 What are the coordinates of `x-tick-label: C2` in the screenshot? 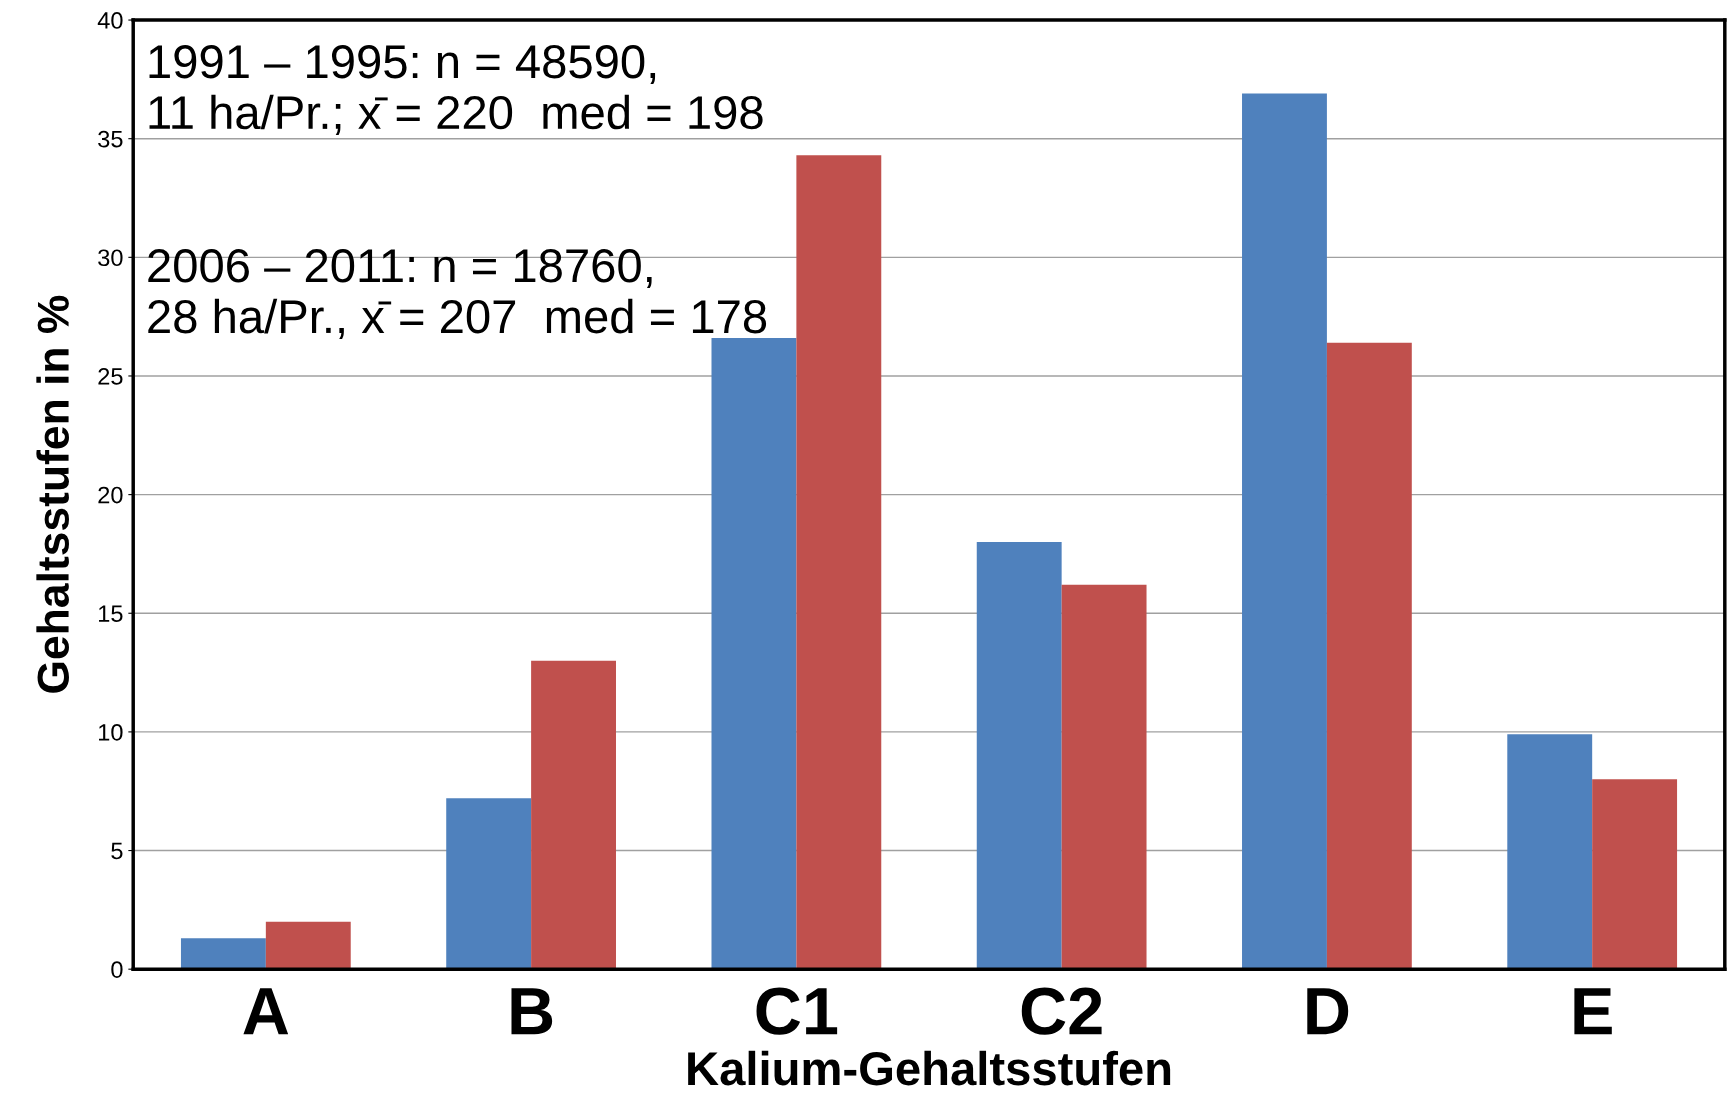 It's located at (1061, 1011).